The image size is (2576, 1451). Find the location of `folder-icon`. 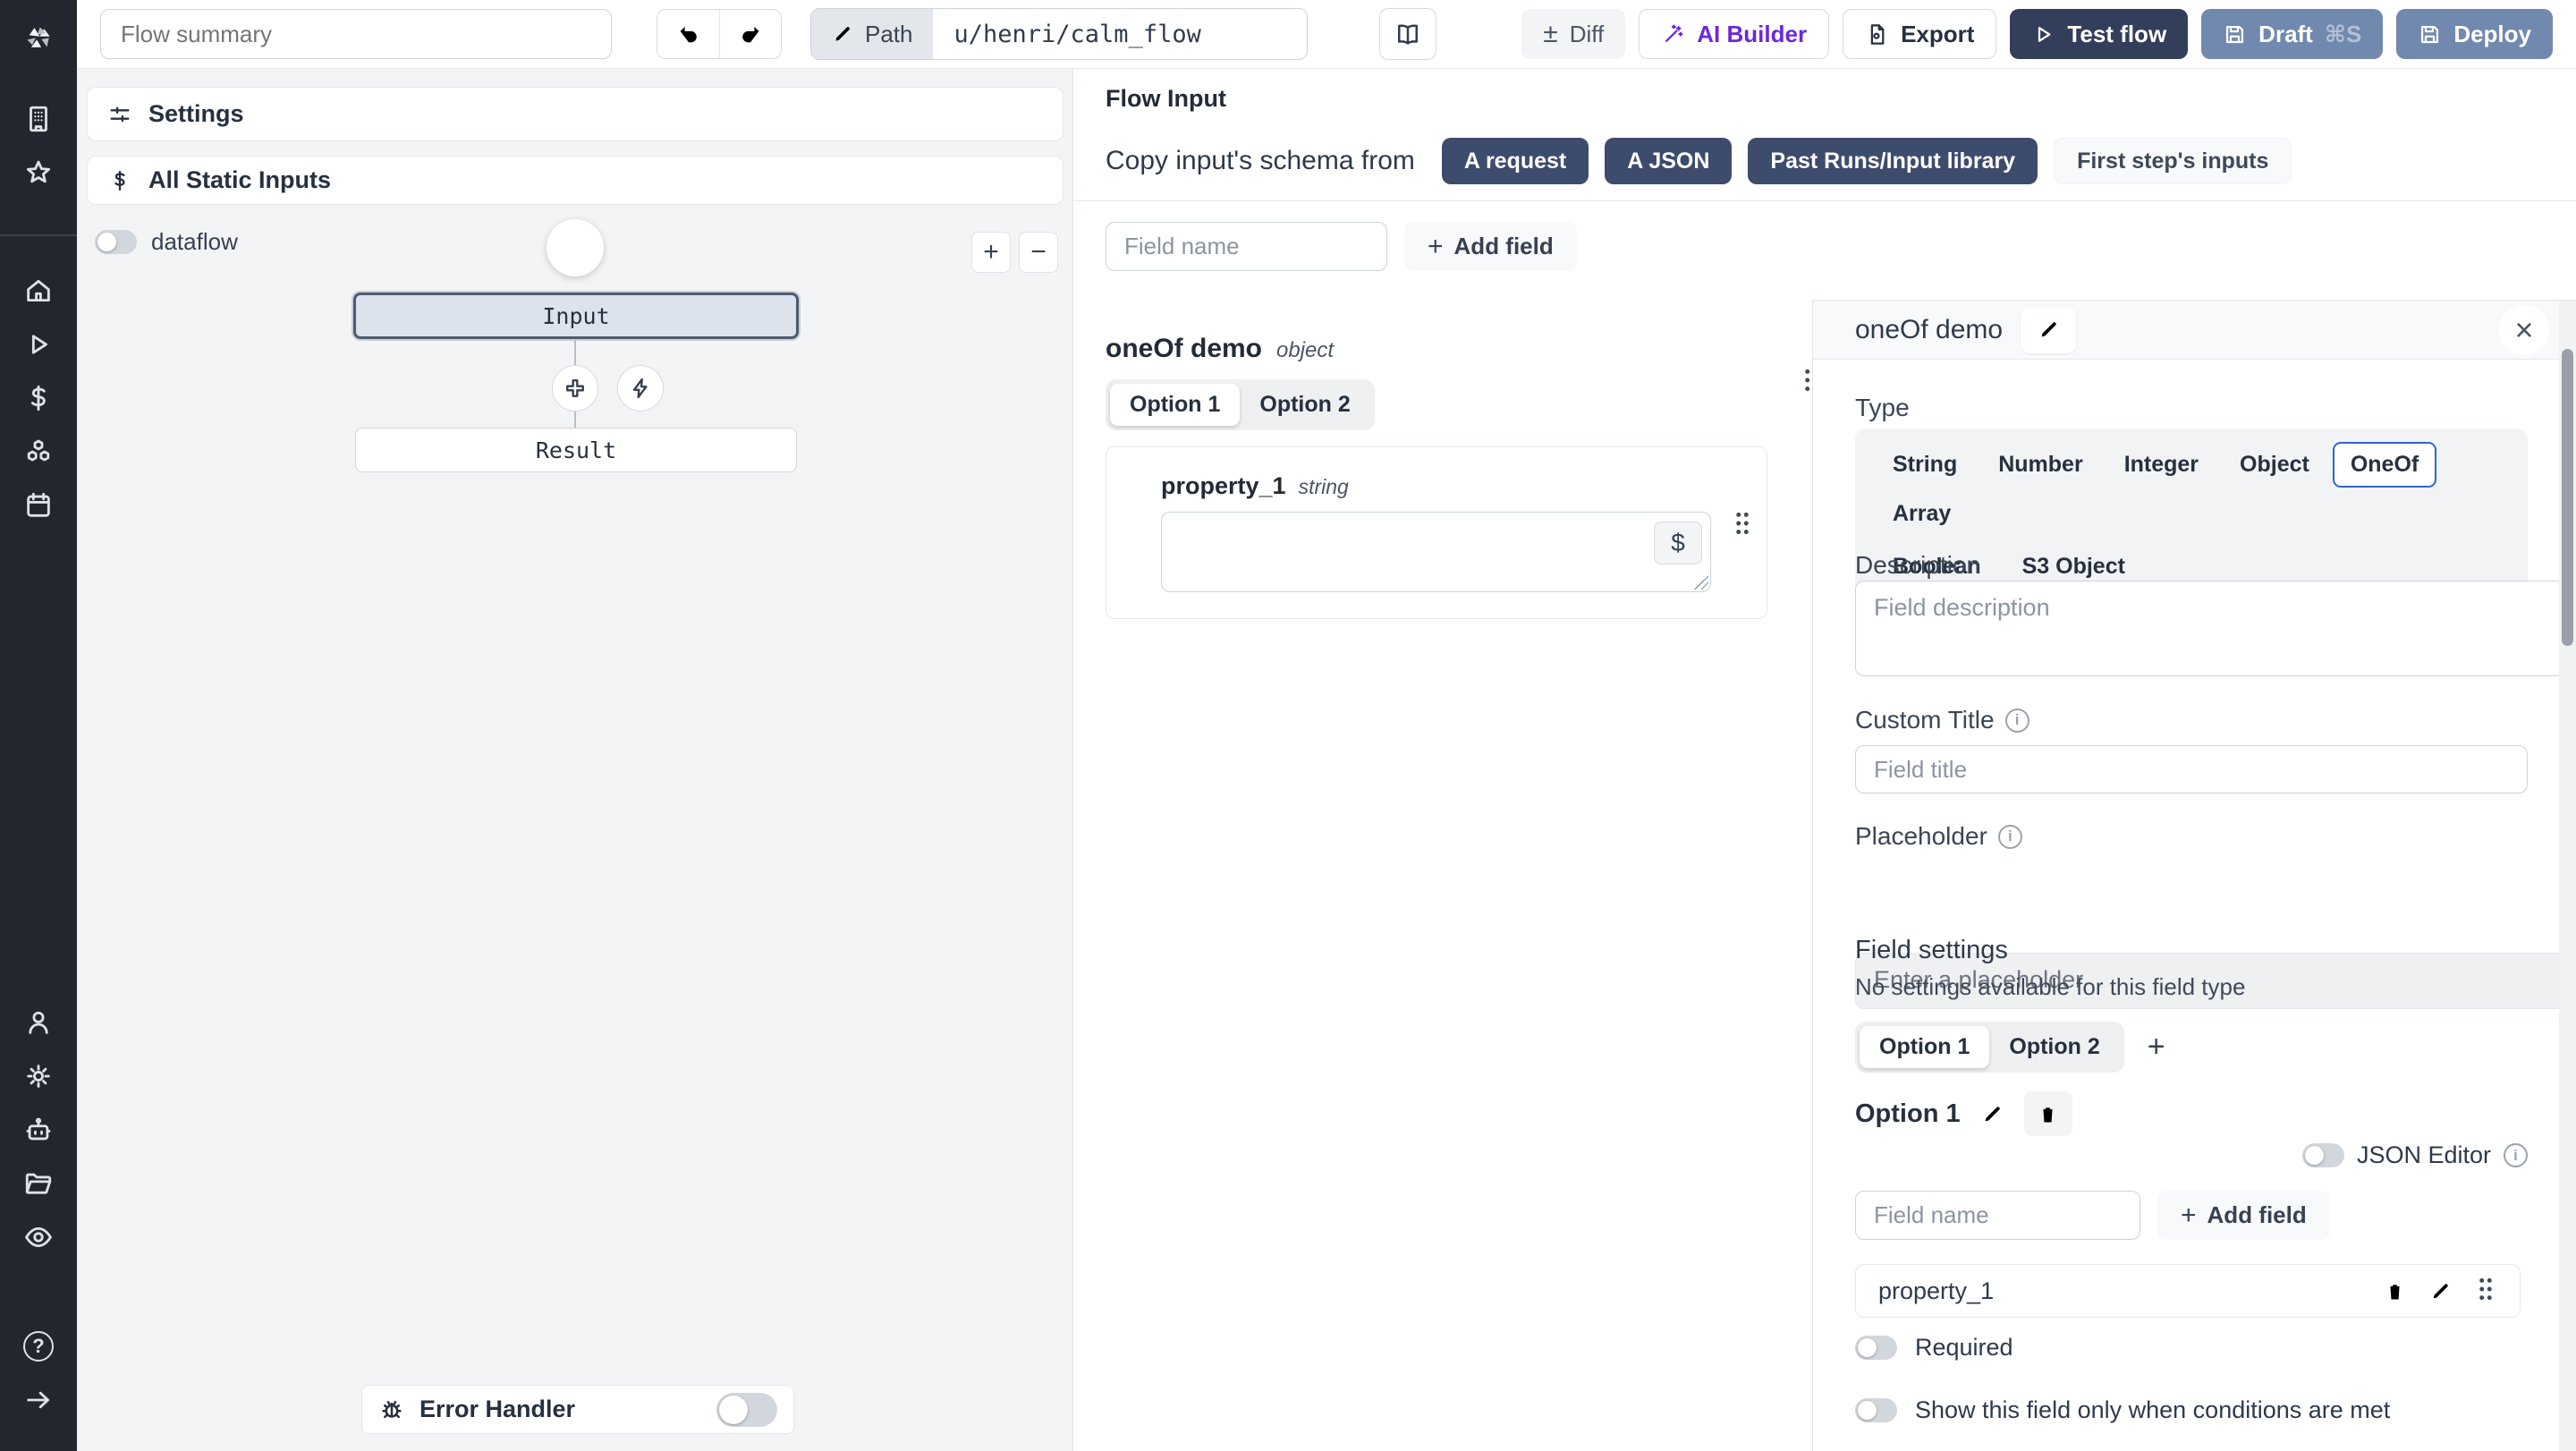

folder-icon is located at coordinates (38, 1183).